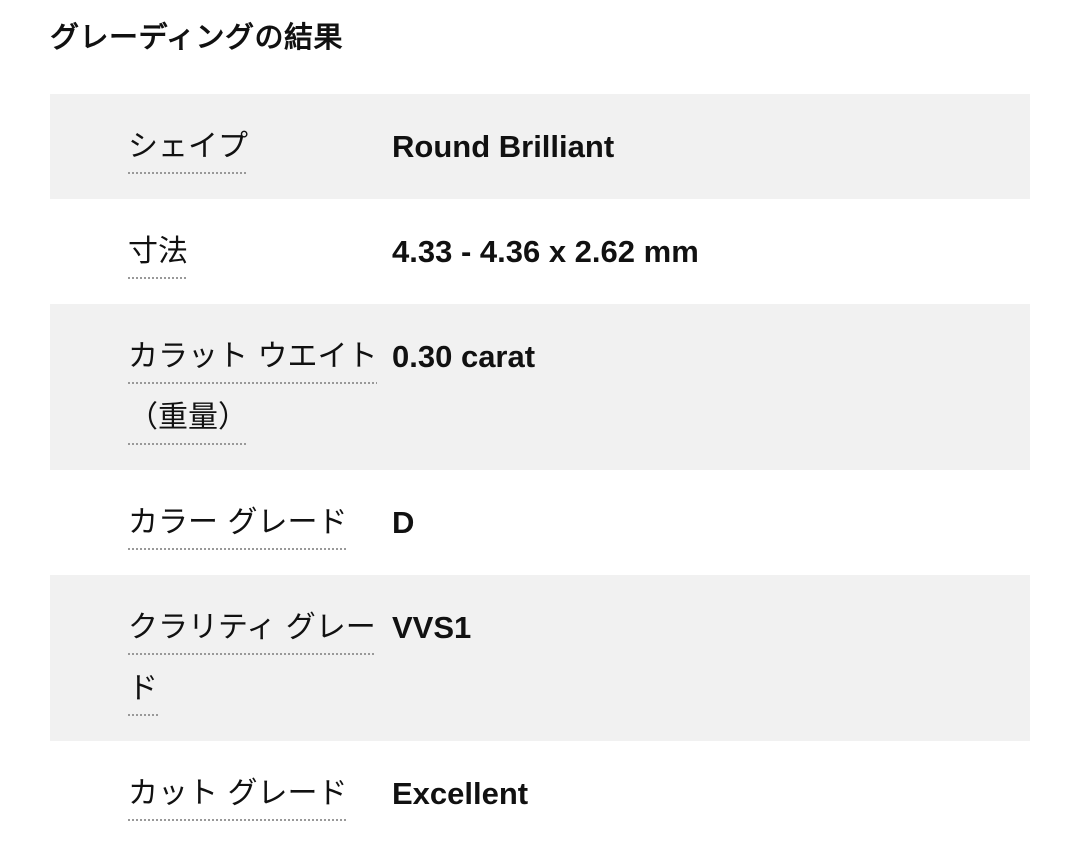 Image resolution: width=1080 pixels, height=853 pixels. Describe the element at coordinates (196, 37) in the screenshot. I see `section-title: グレーディングの結果` at that location.